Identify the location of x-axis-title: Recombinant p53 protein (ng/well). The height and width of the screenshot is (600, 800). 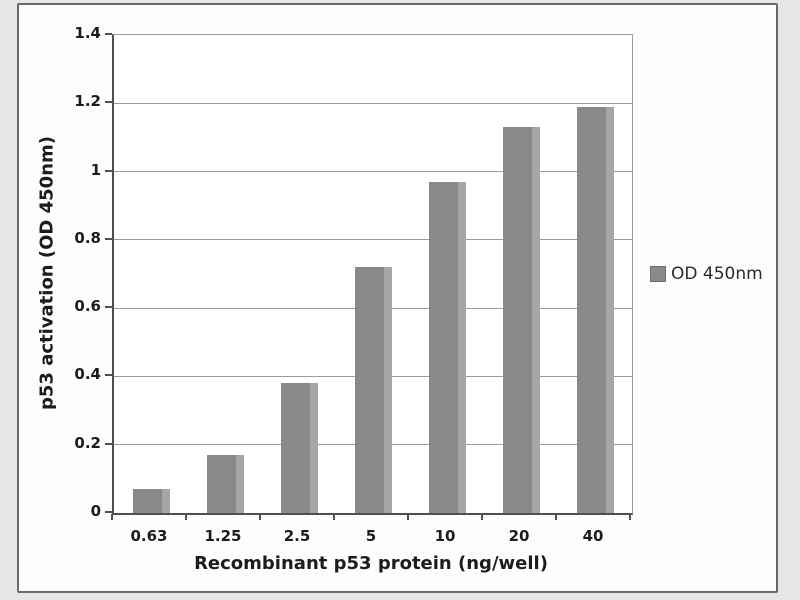
(371, 563).